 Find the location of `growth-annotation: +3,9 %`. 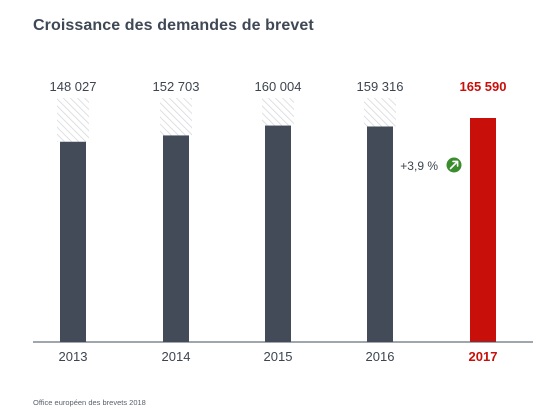

growth-annotation: +3,9 % is located at coordinates (430, 166).